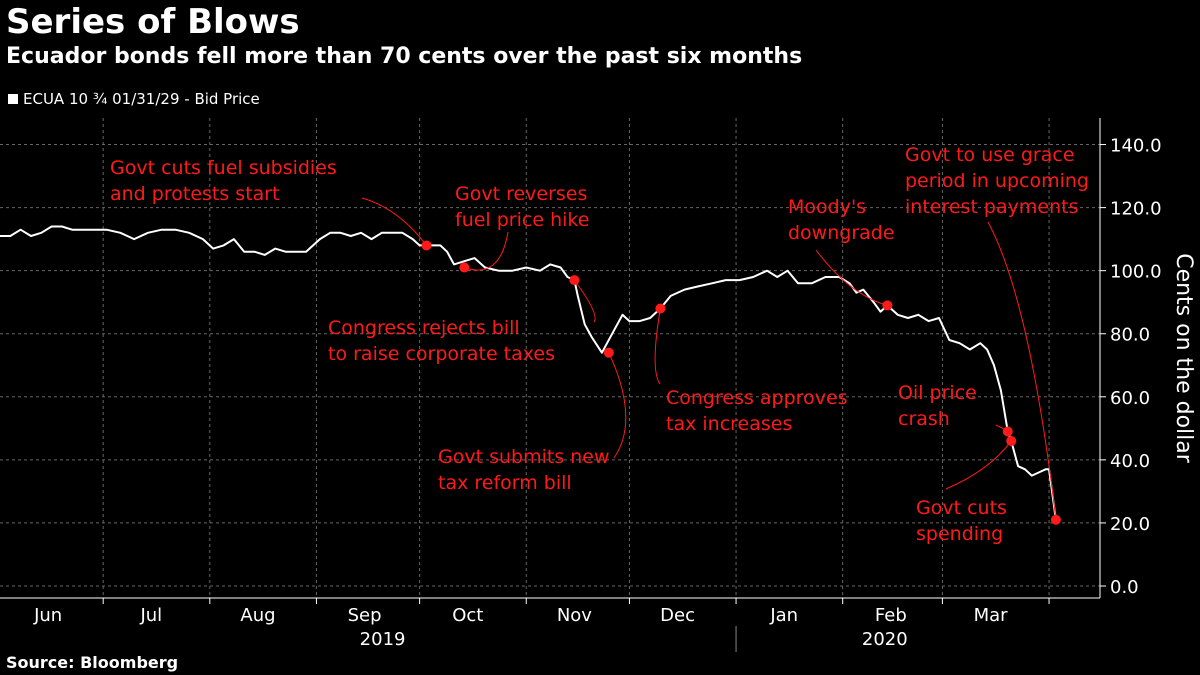 The width and height of the screenshot is (1200, 675). Describe the element at coordinates (997, 181) in the screenshot. I see `annotation-label: period in upcoming` at that location.